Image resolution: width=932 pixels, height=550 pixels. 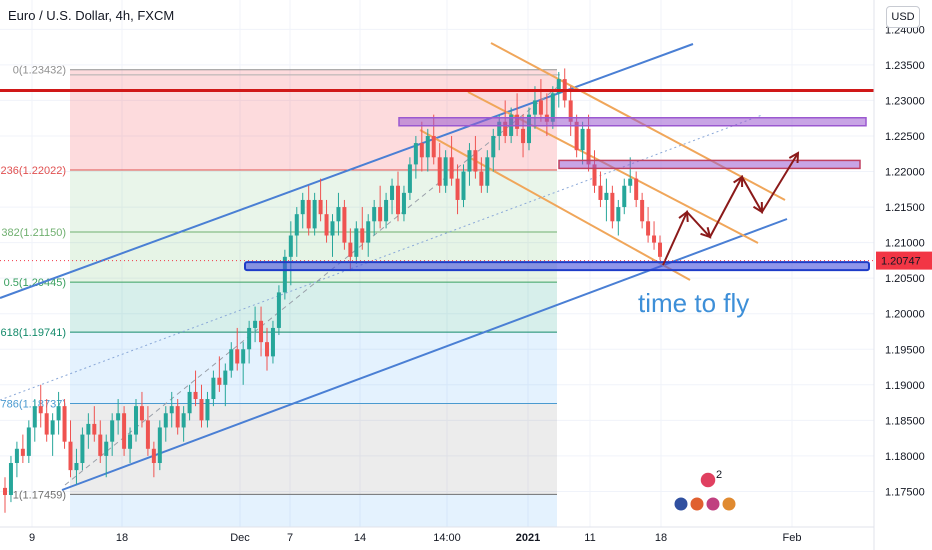 I want to click on support-zone, so click(x=557, y=266).